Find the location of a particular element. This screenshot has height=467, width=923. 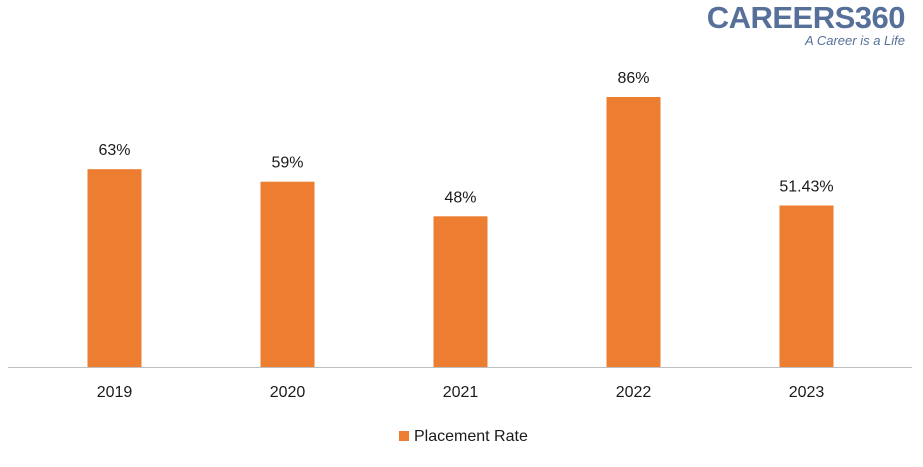

data-label-2019: 63% is located at coordinates (114, 150).